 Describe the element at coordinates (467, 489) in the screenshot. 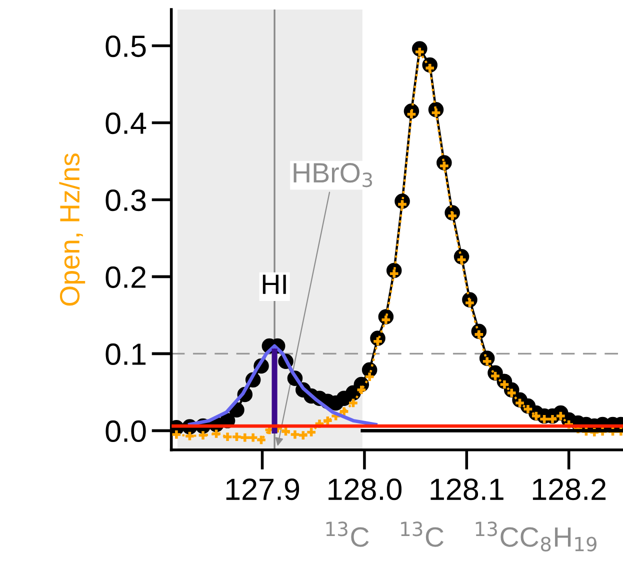

I see `x-tick-label: 128.1` at that location.